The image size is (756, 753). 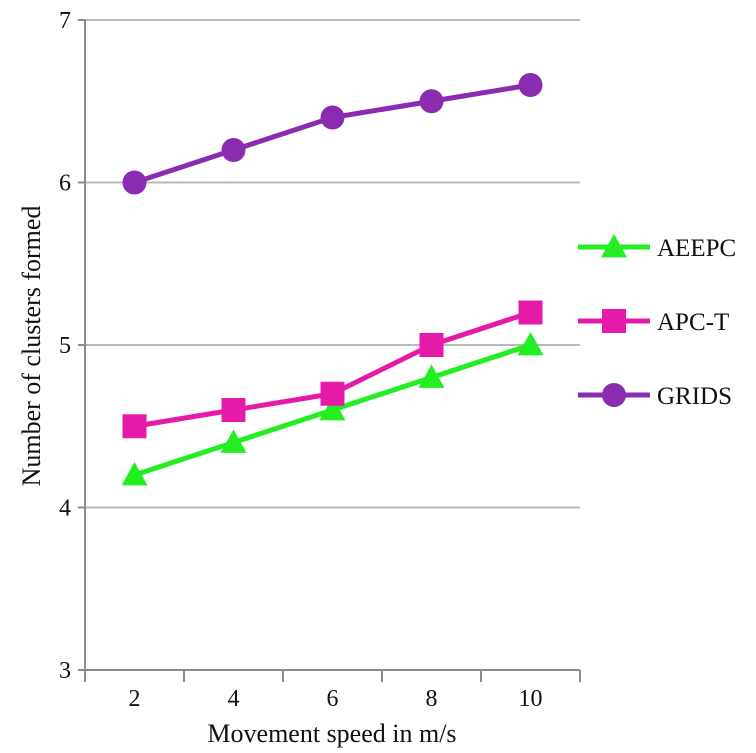 What do you see at coordinates (614, 321) in the screenshot?
I see `legend-marker-apc-t` at bounding box center [614, 321].